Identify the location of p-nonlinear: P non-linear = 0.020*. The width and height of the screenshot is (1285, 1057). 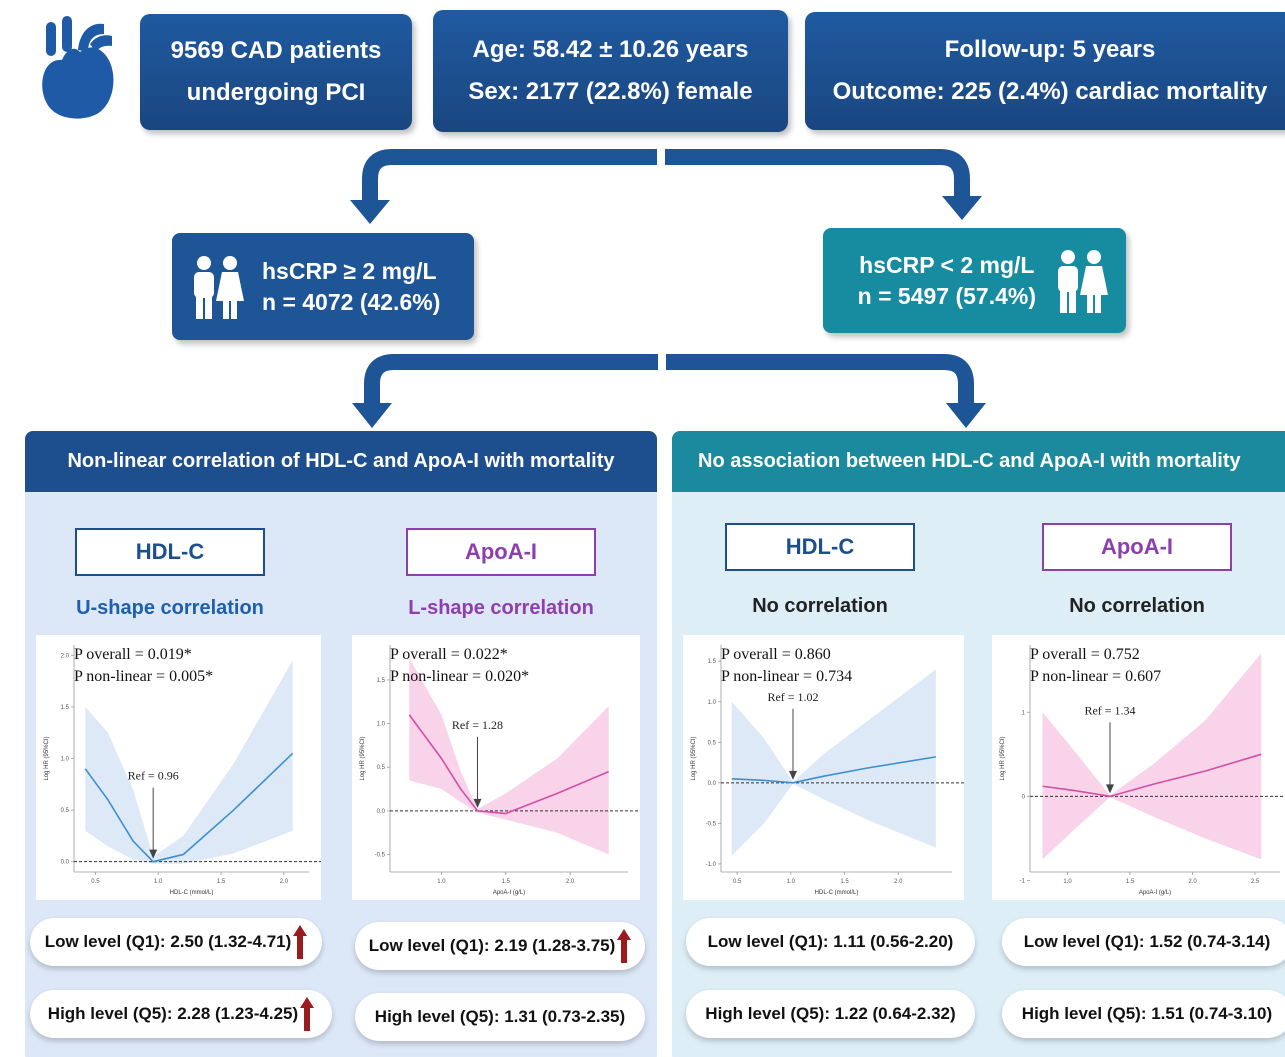
(459, 676).